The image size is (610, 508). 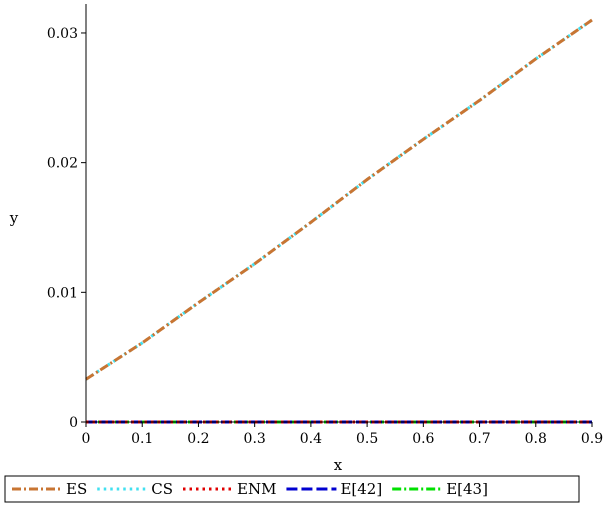 I want to click on legend-label-es: ES, so click(x=76, y=489).